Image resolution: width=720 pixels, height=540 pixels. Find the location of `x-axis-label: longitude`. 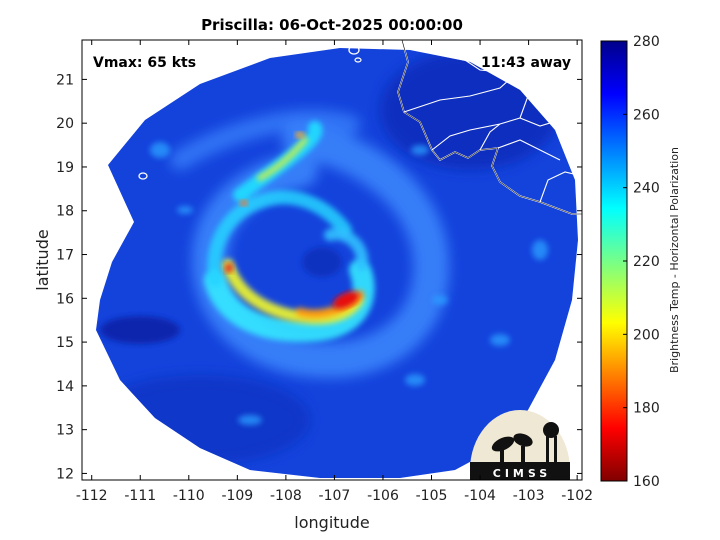

x-axis-label: longitude is located at coordinates (331, 522).